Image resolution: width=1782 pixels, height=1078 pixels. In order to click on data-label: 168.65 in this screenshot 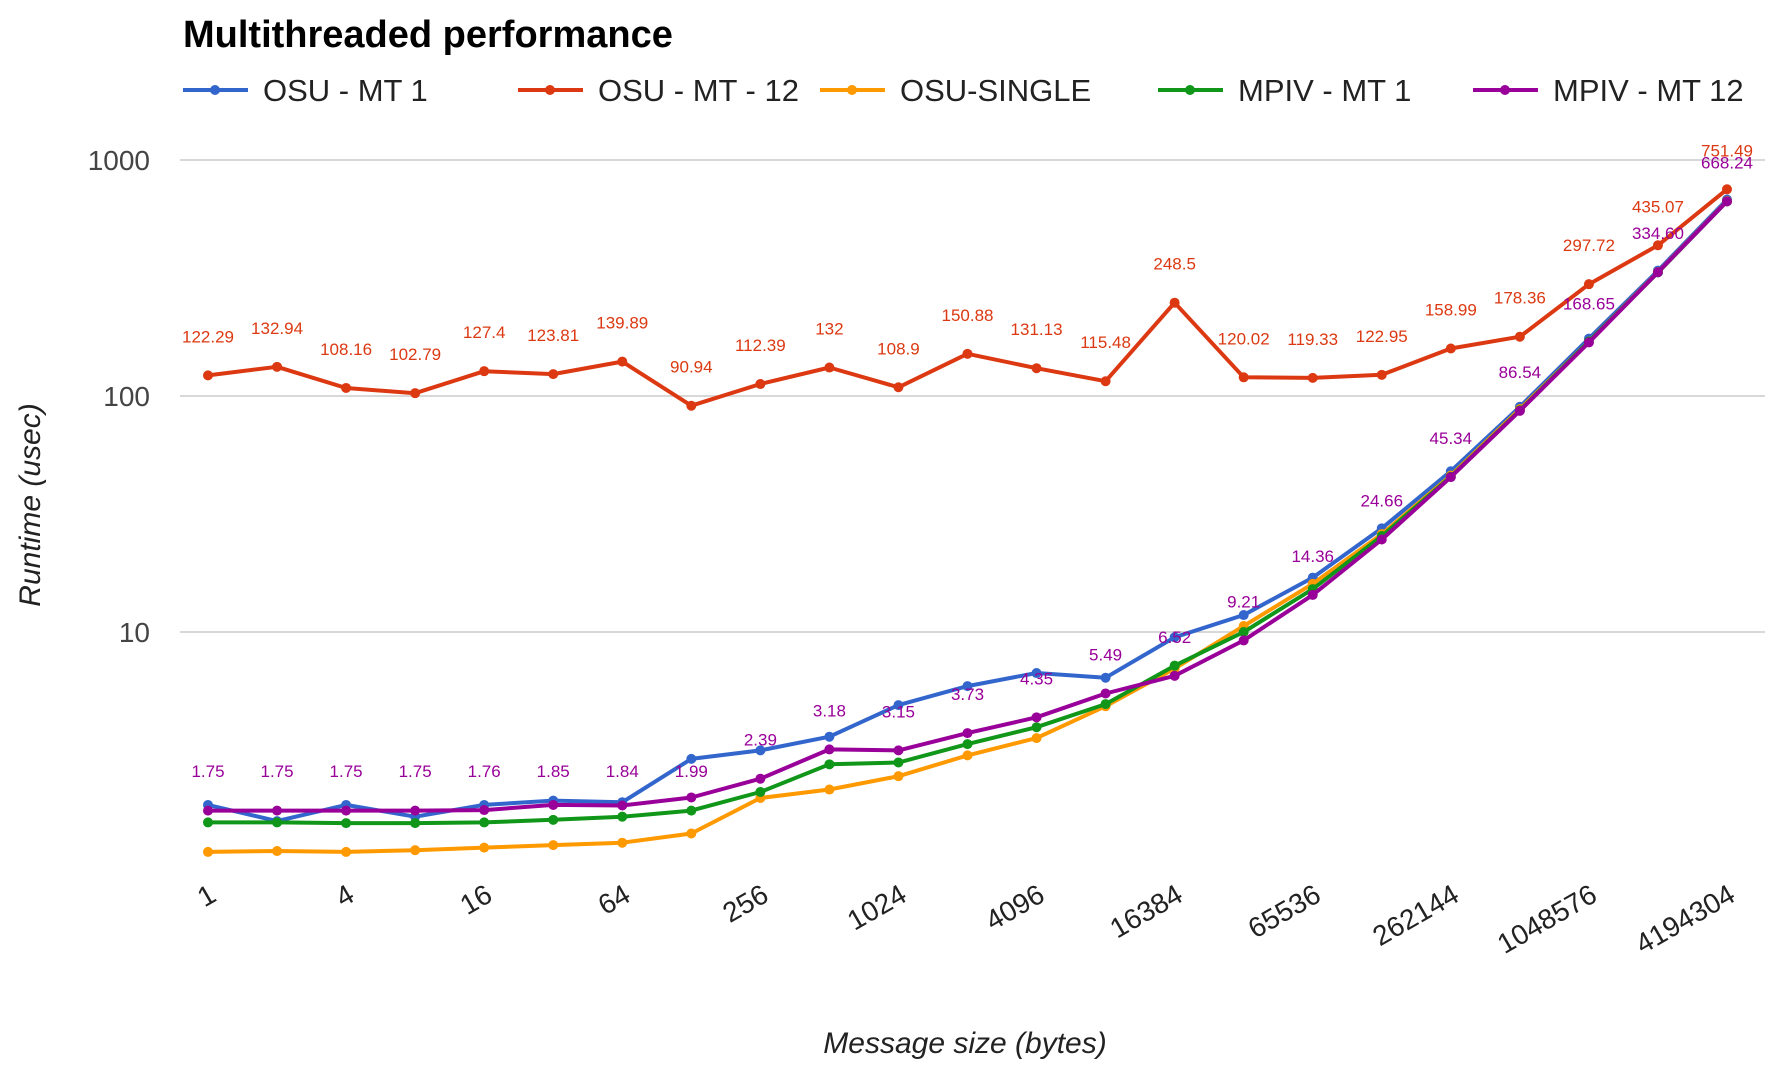, I will do `click(1589, 303)`.